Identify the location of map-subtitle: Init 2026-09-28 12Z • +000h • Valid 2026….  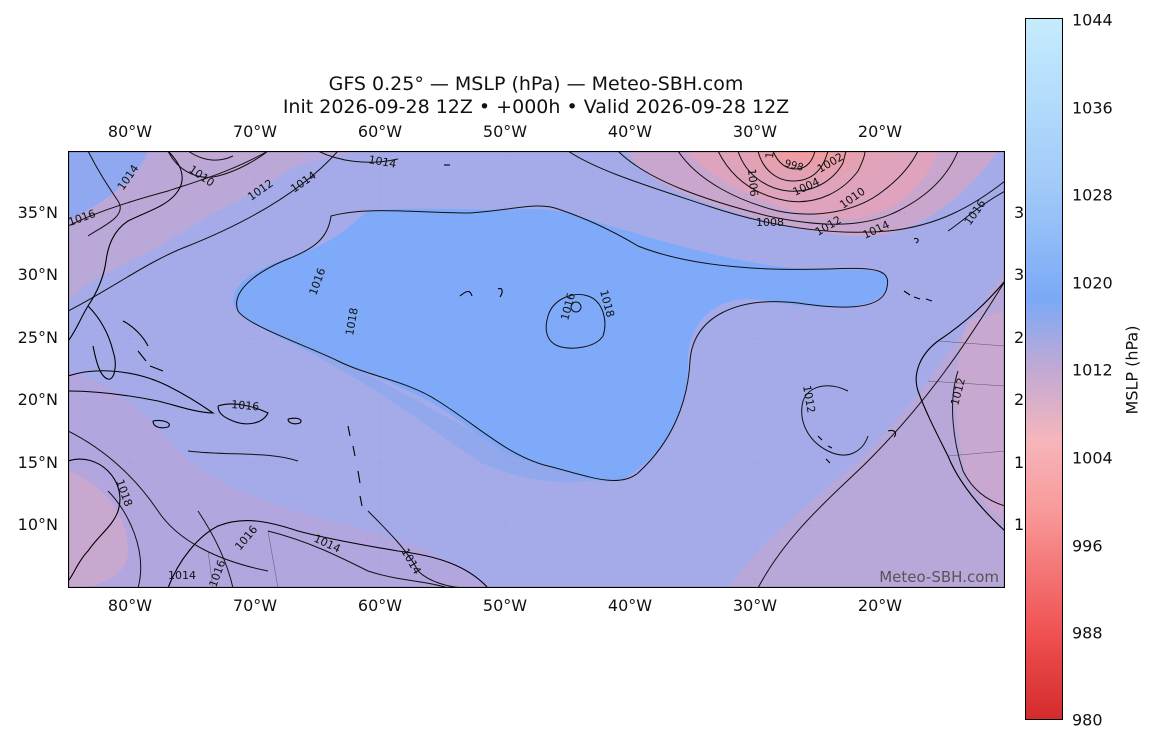
(536, 107).